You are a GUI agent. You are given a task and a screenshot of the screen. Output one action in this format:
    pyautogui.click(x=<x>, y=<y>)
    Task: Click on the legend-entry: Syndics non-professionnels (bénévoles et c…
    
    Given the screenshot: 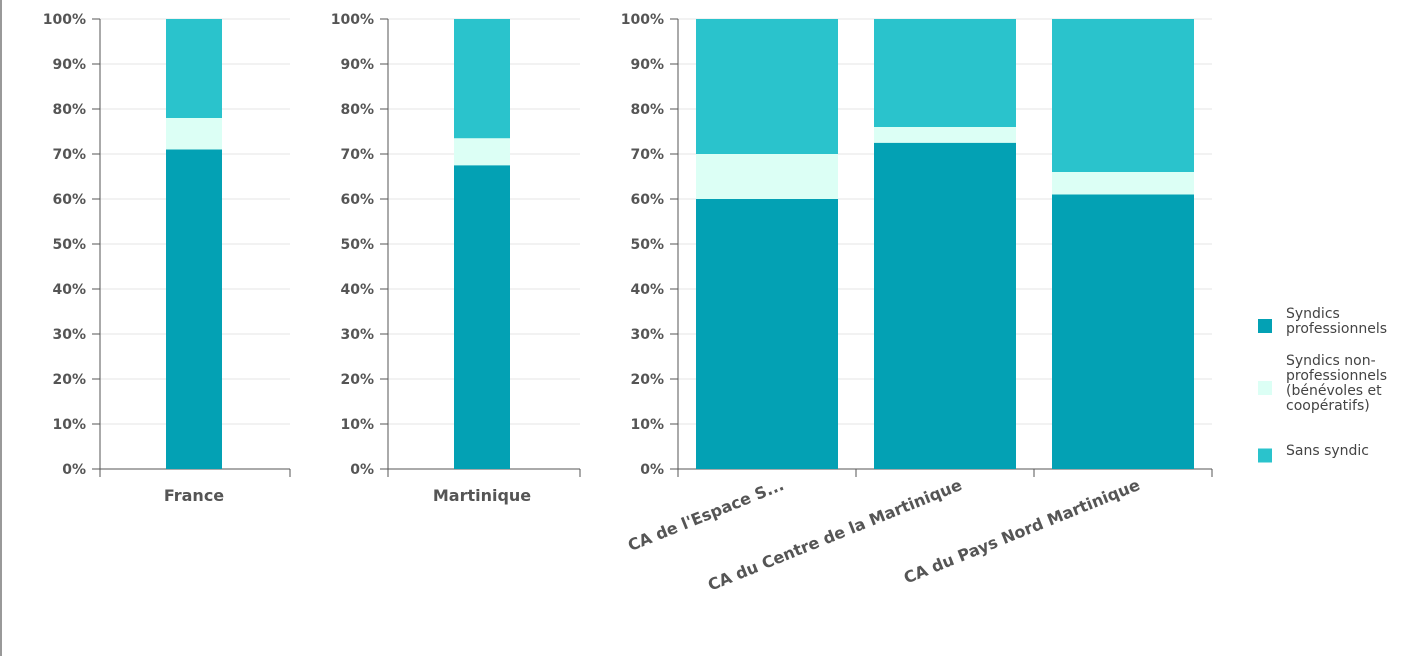 What is the action you would take?
    pyautogui.click(x=1336, y=383)
    